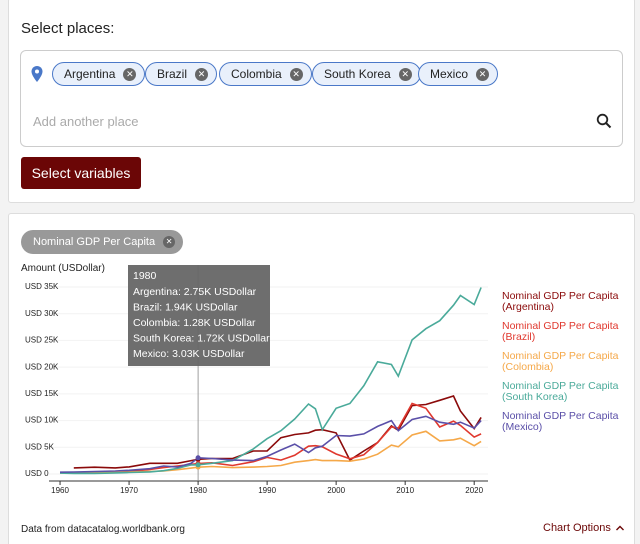  I want to click on place-chip-label: Colombia, so click(256, 74).